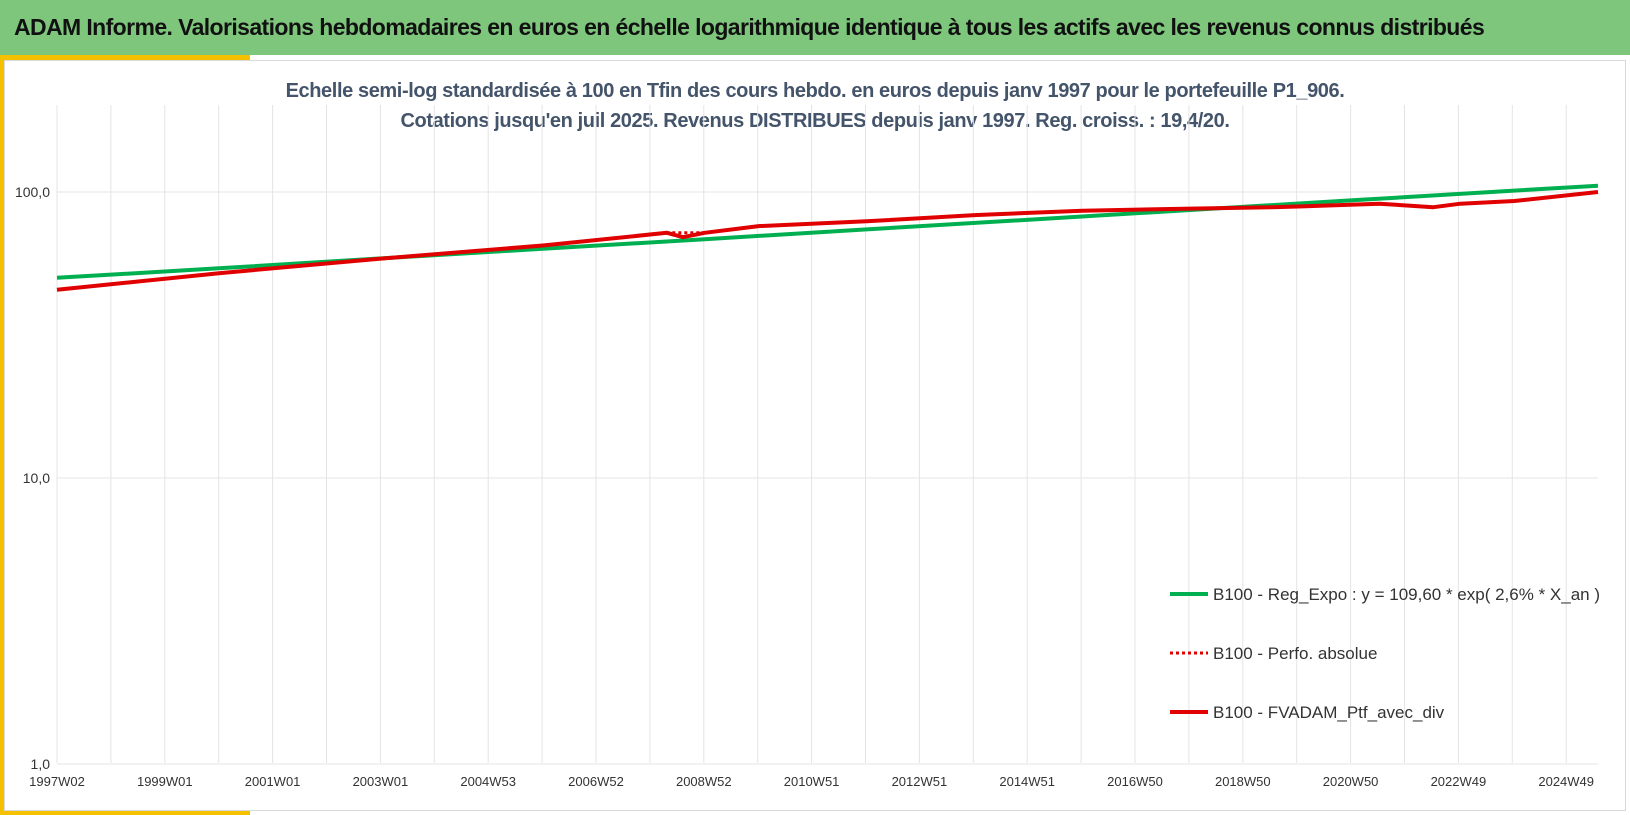 This screenshot has width=1630, height=815. I want to click on y-tick-labels: 100,0 10,0 1,0, so click(32, 478).